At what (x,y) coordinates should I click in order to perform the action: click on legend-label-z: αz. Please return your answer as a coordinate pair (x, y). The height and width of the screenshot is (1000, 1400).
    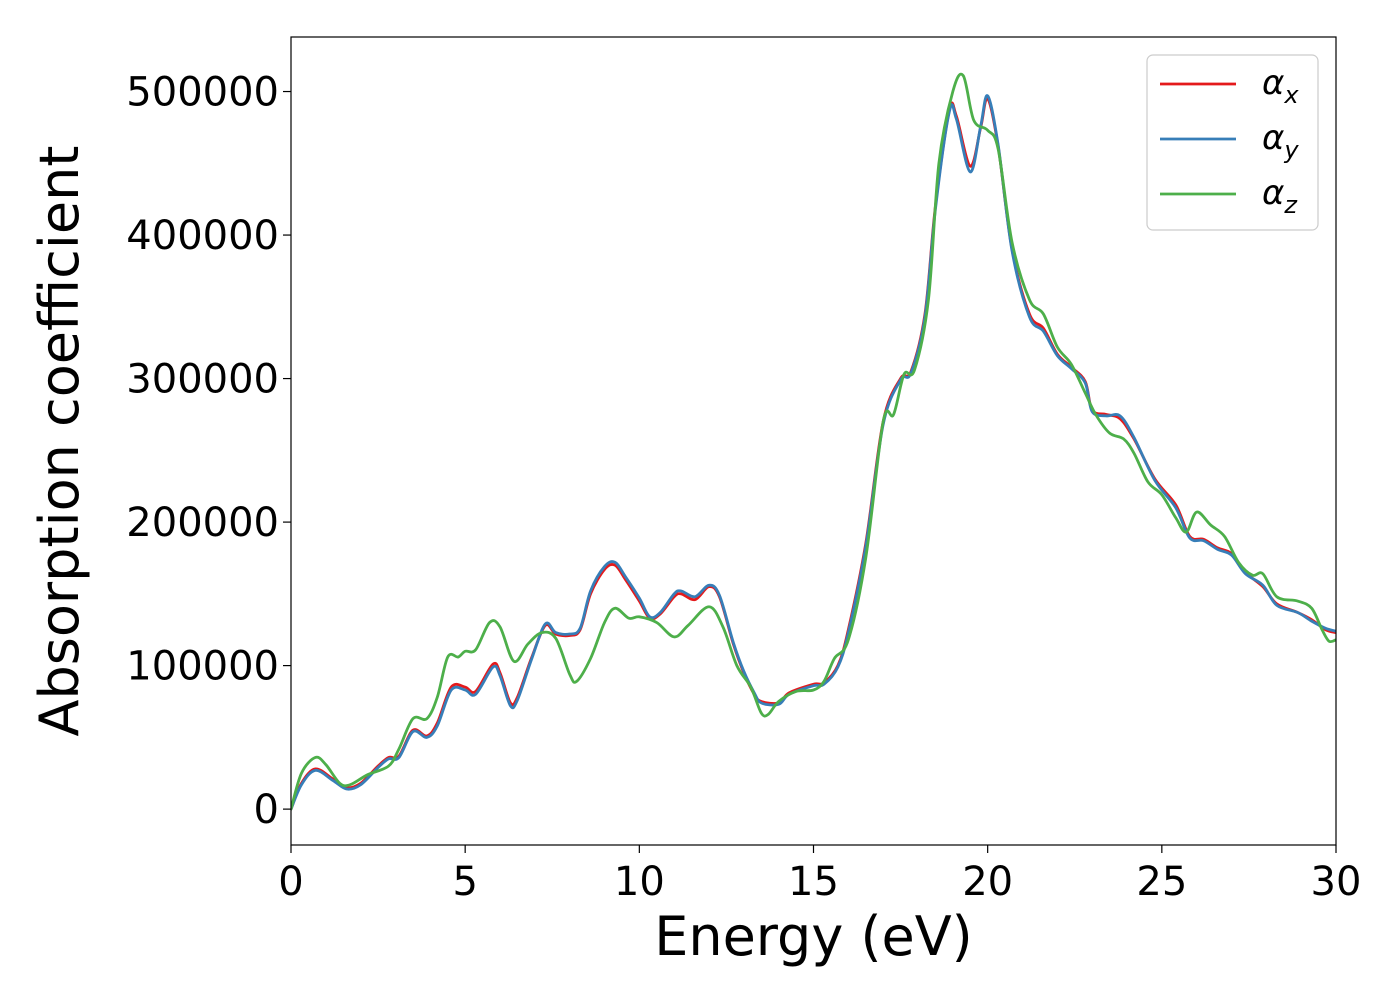
    Looking at the image, I should click on (1280, 196).